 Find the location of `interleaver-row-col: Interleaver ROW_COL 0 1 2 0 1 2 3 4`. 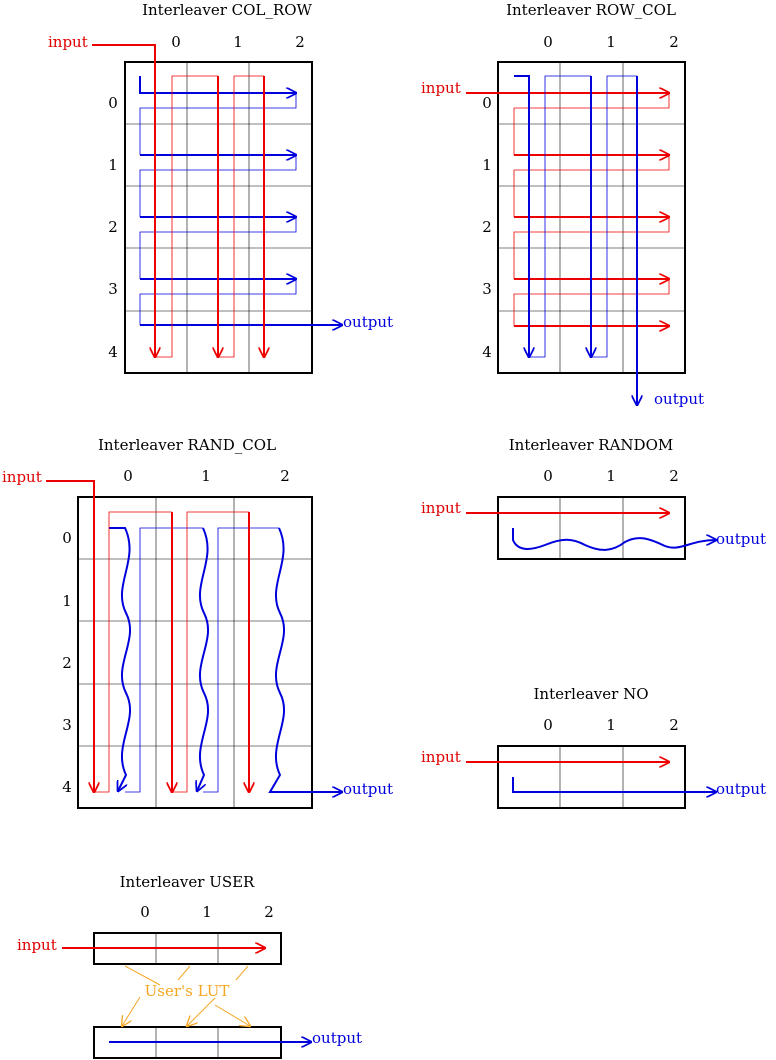

interleaver-row-col: Interleaver ROW_COL 0 1 2 0 1 2 3 4 is located at coordinates (562, 204).